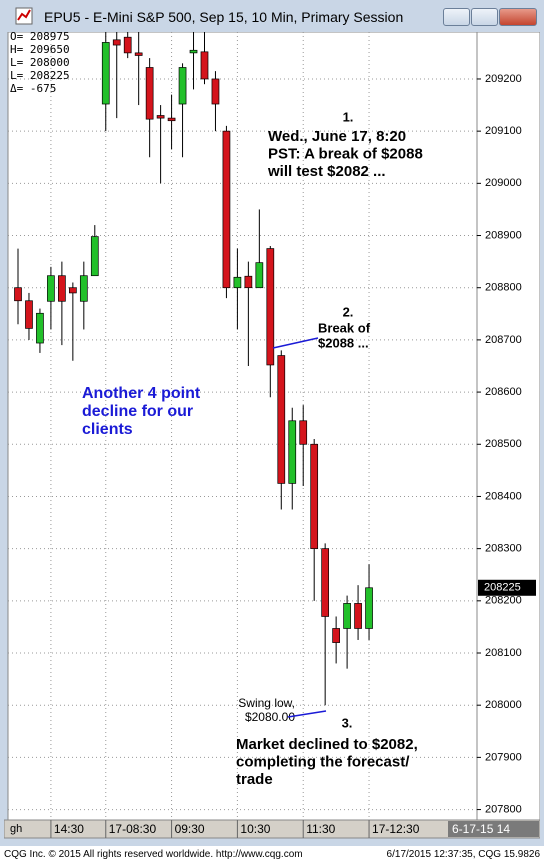 Image resolution: width=544 pixels, height=864 pixels. I want to click on y-tick-label: 208000, so click(503, 705).